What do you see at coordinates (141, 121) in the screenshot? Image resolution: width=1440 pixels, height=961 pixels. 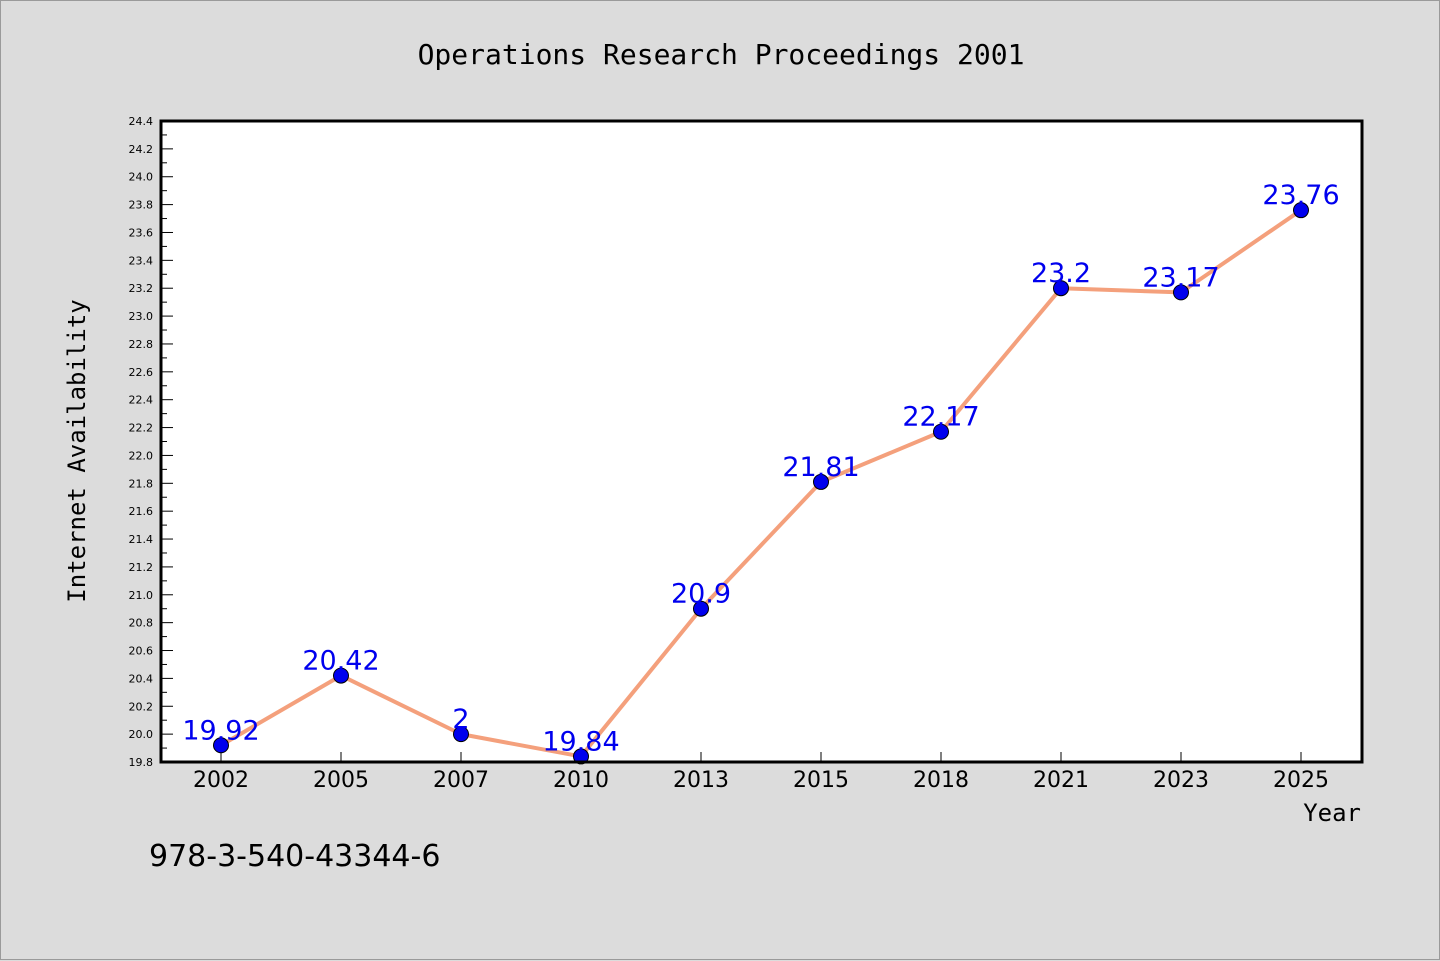 I see `y-tick-label: 24.4` at bounding box center [141, 121].